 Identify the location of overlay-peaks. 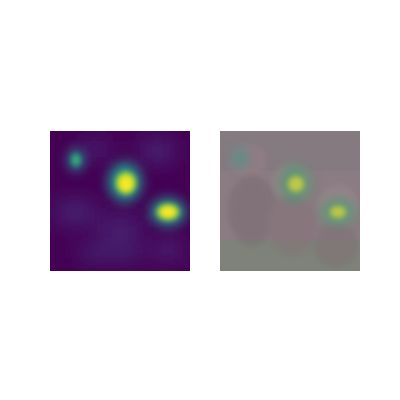
(317, 197).